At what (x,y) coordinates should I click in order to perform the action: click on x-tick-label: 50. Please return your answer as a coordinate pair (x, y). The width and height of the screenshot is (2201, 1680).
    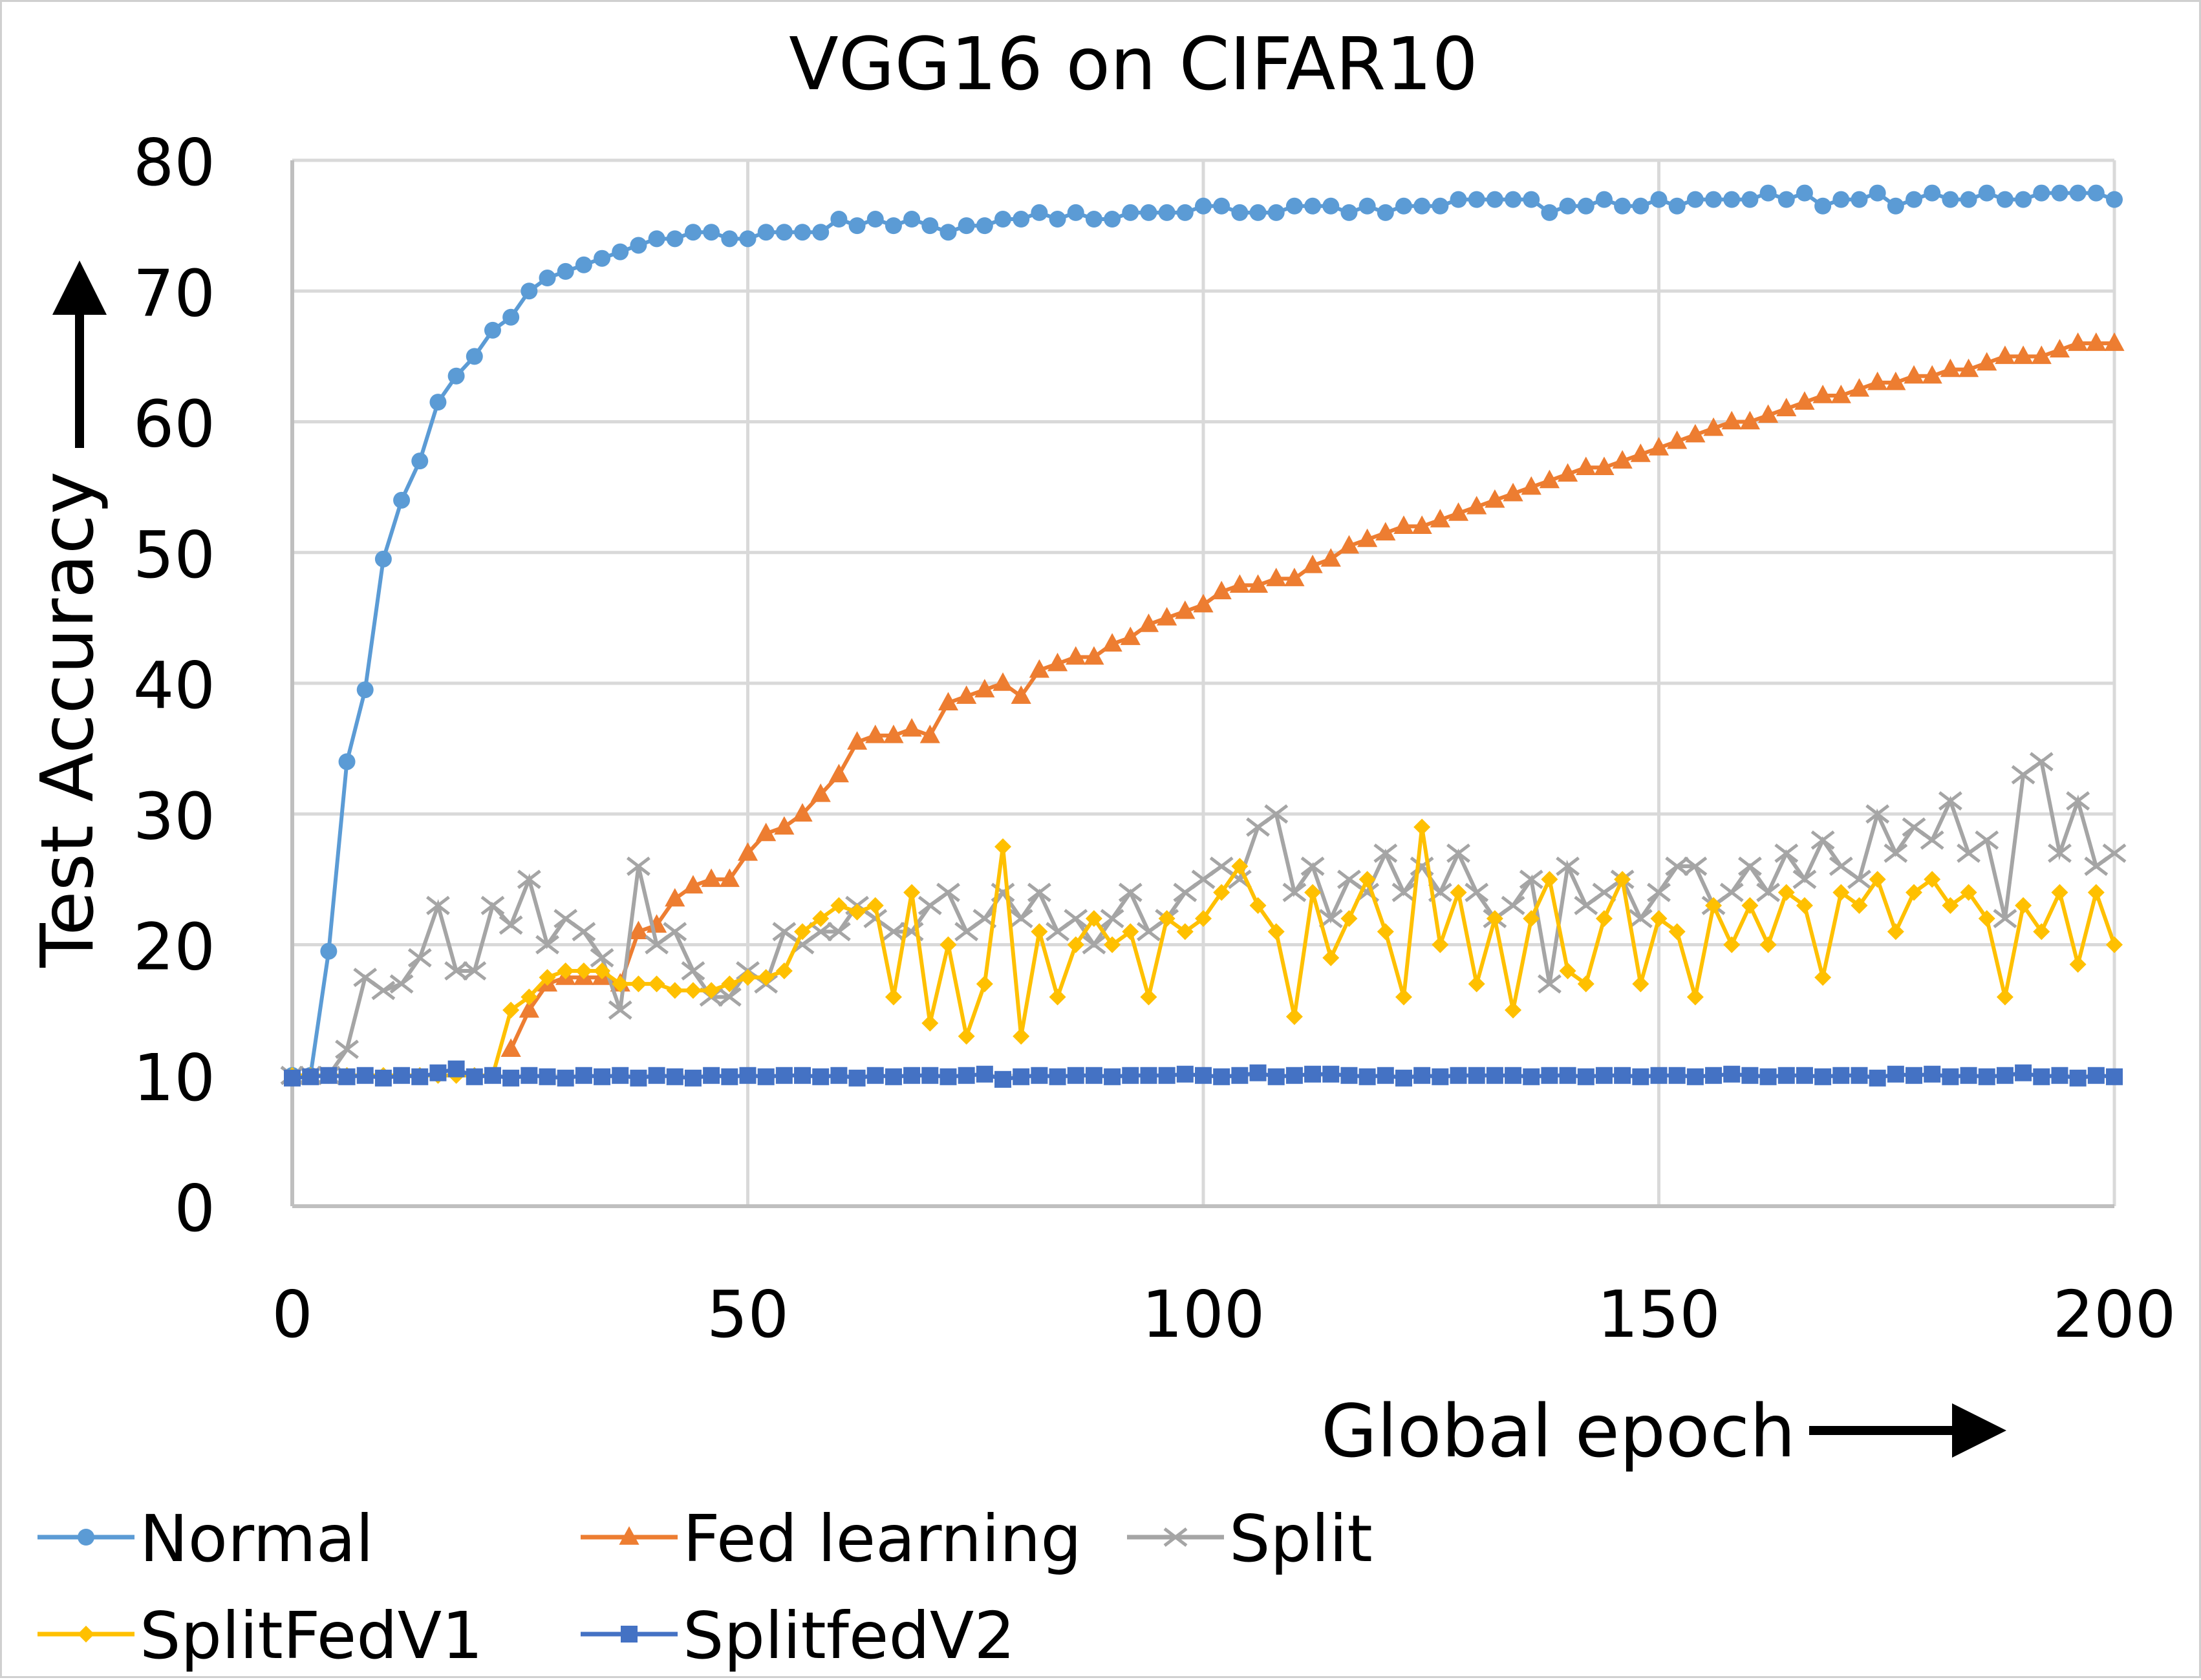
    Looking at the image, I should click on (748, 1314).